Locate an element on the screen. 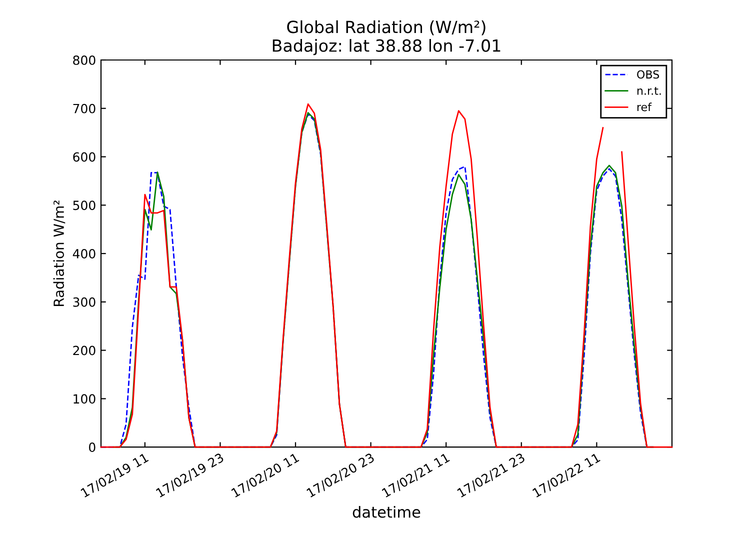  x-axis-title: datetime is located at coordinates (386, 512).